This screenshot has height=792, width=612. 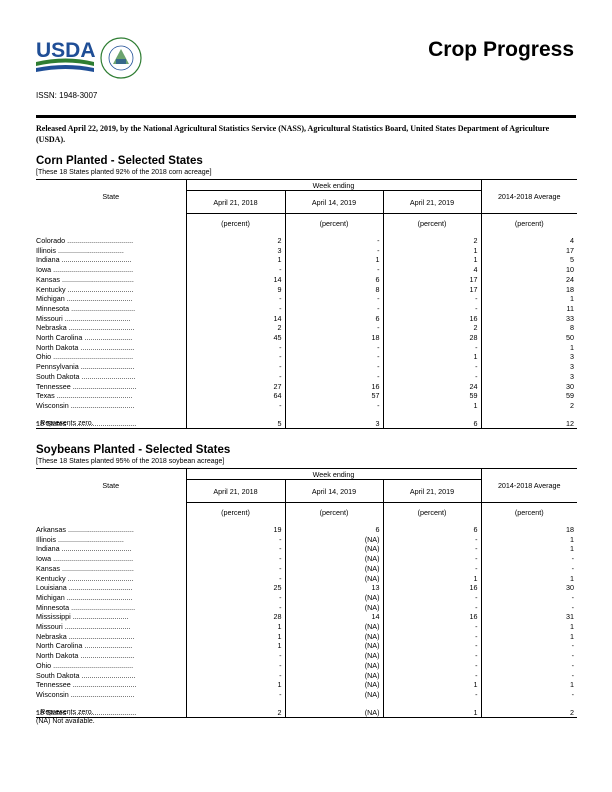 I want to click on corn-footnotes: - Represents zero., so click(x=65, y=423).